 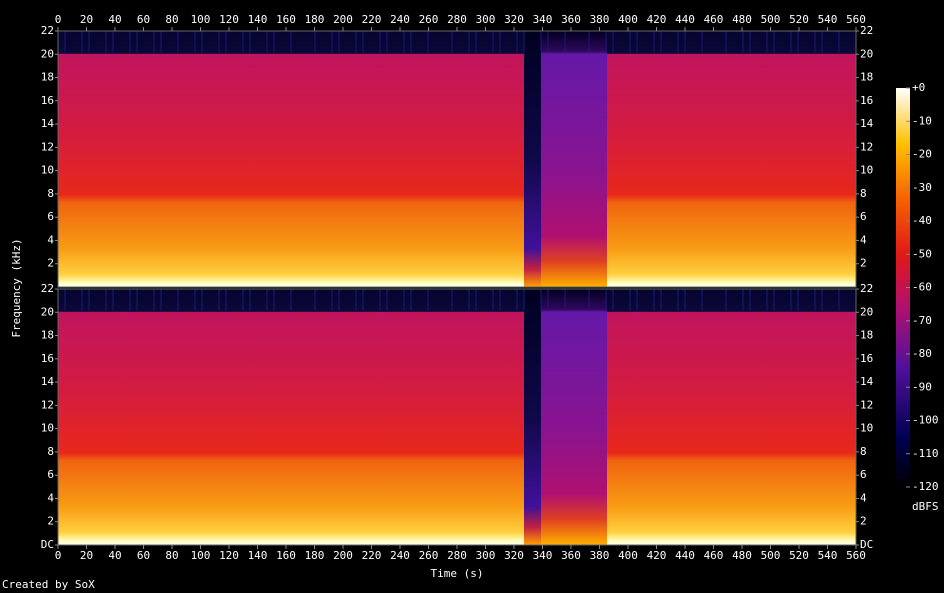 What do you see at coordinates (48, 584) in the screenshot?
I see `credit: Created by SoX` at bounding box center [48, 584].